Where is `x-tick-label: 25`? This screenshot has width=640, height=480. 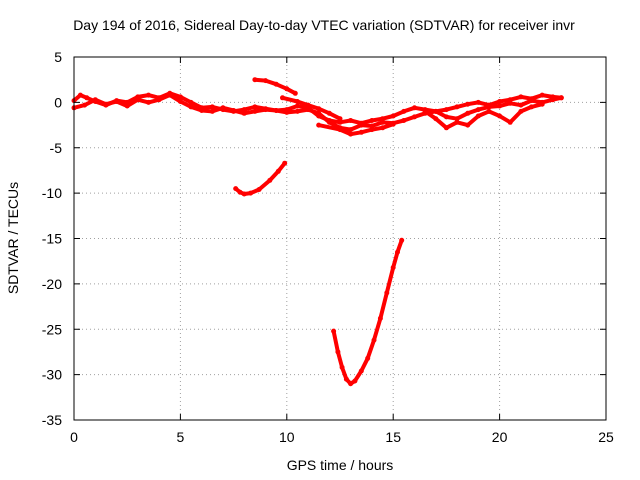
x-tick-label: 25 is located at coordinates (606, 437).